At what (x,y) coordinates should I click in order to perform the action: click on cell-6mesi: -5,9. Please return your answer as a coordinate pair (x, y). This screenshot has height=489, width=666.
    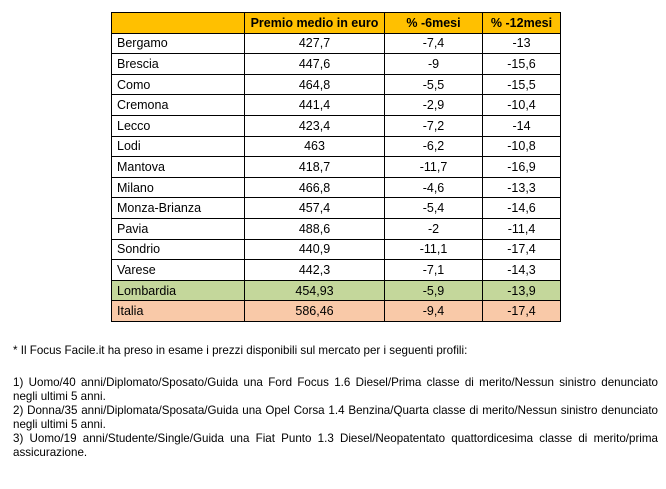
    Looking at the image, I should click on (433, 290).